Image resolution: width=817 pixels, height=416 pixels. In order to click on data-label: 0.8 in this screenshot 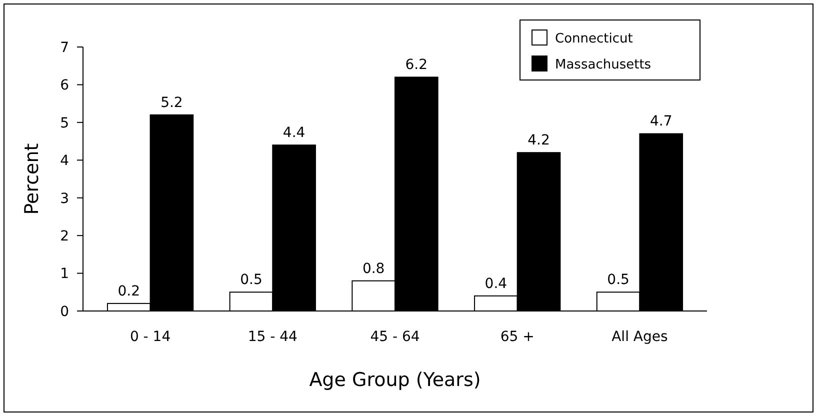, I will do `click(373, 268)`.